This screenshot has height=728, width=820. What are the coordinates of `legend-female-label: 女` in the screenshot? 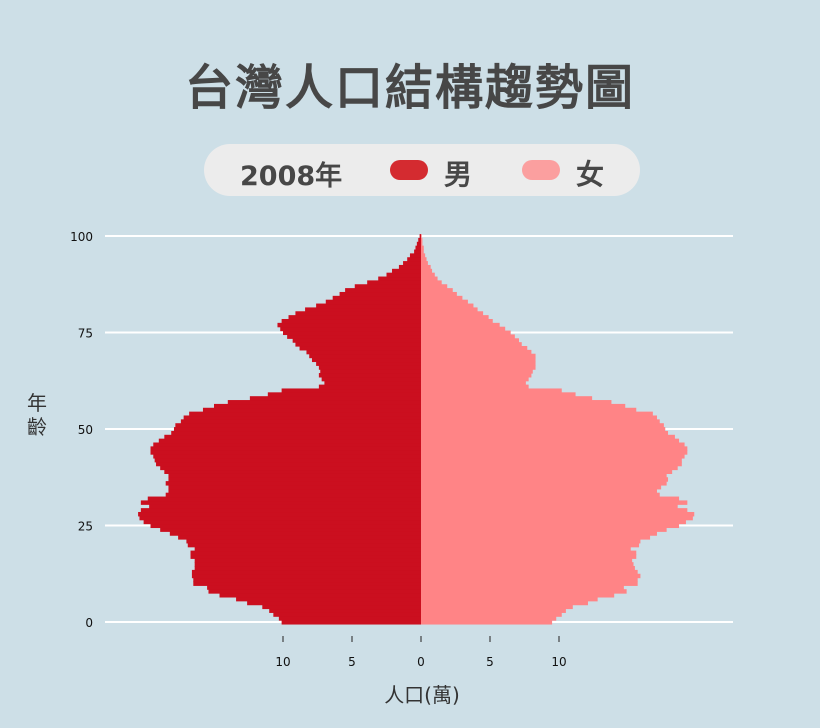 It's located at (590, 174).